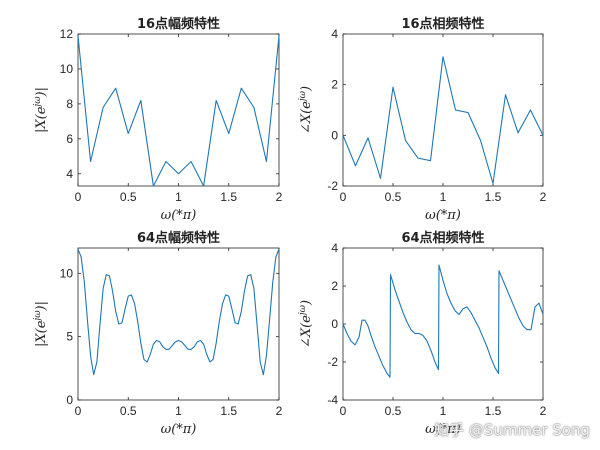  I want to click on x-tick-label: 1, so click(443, 411).